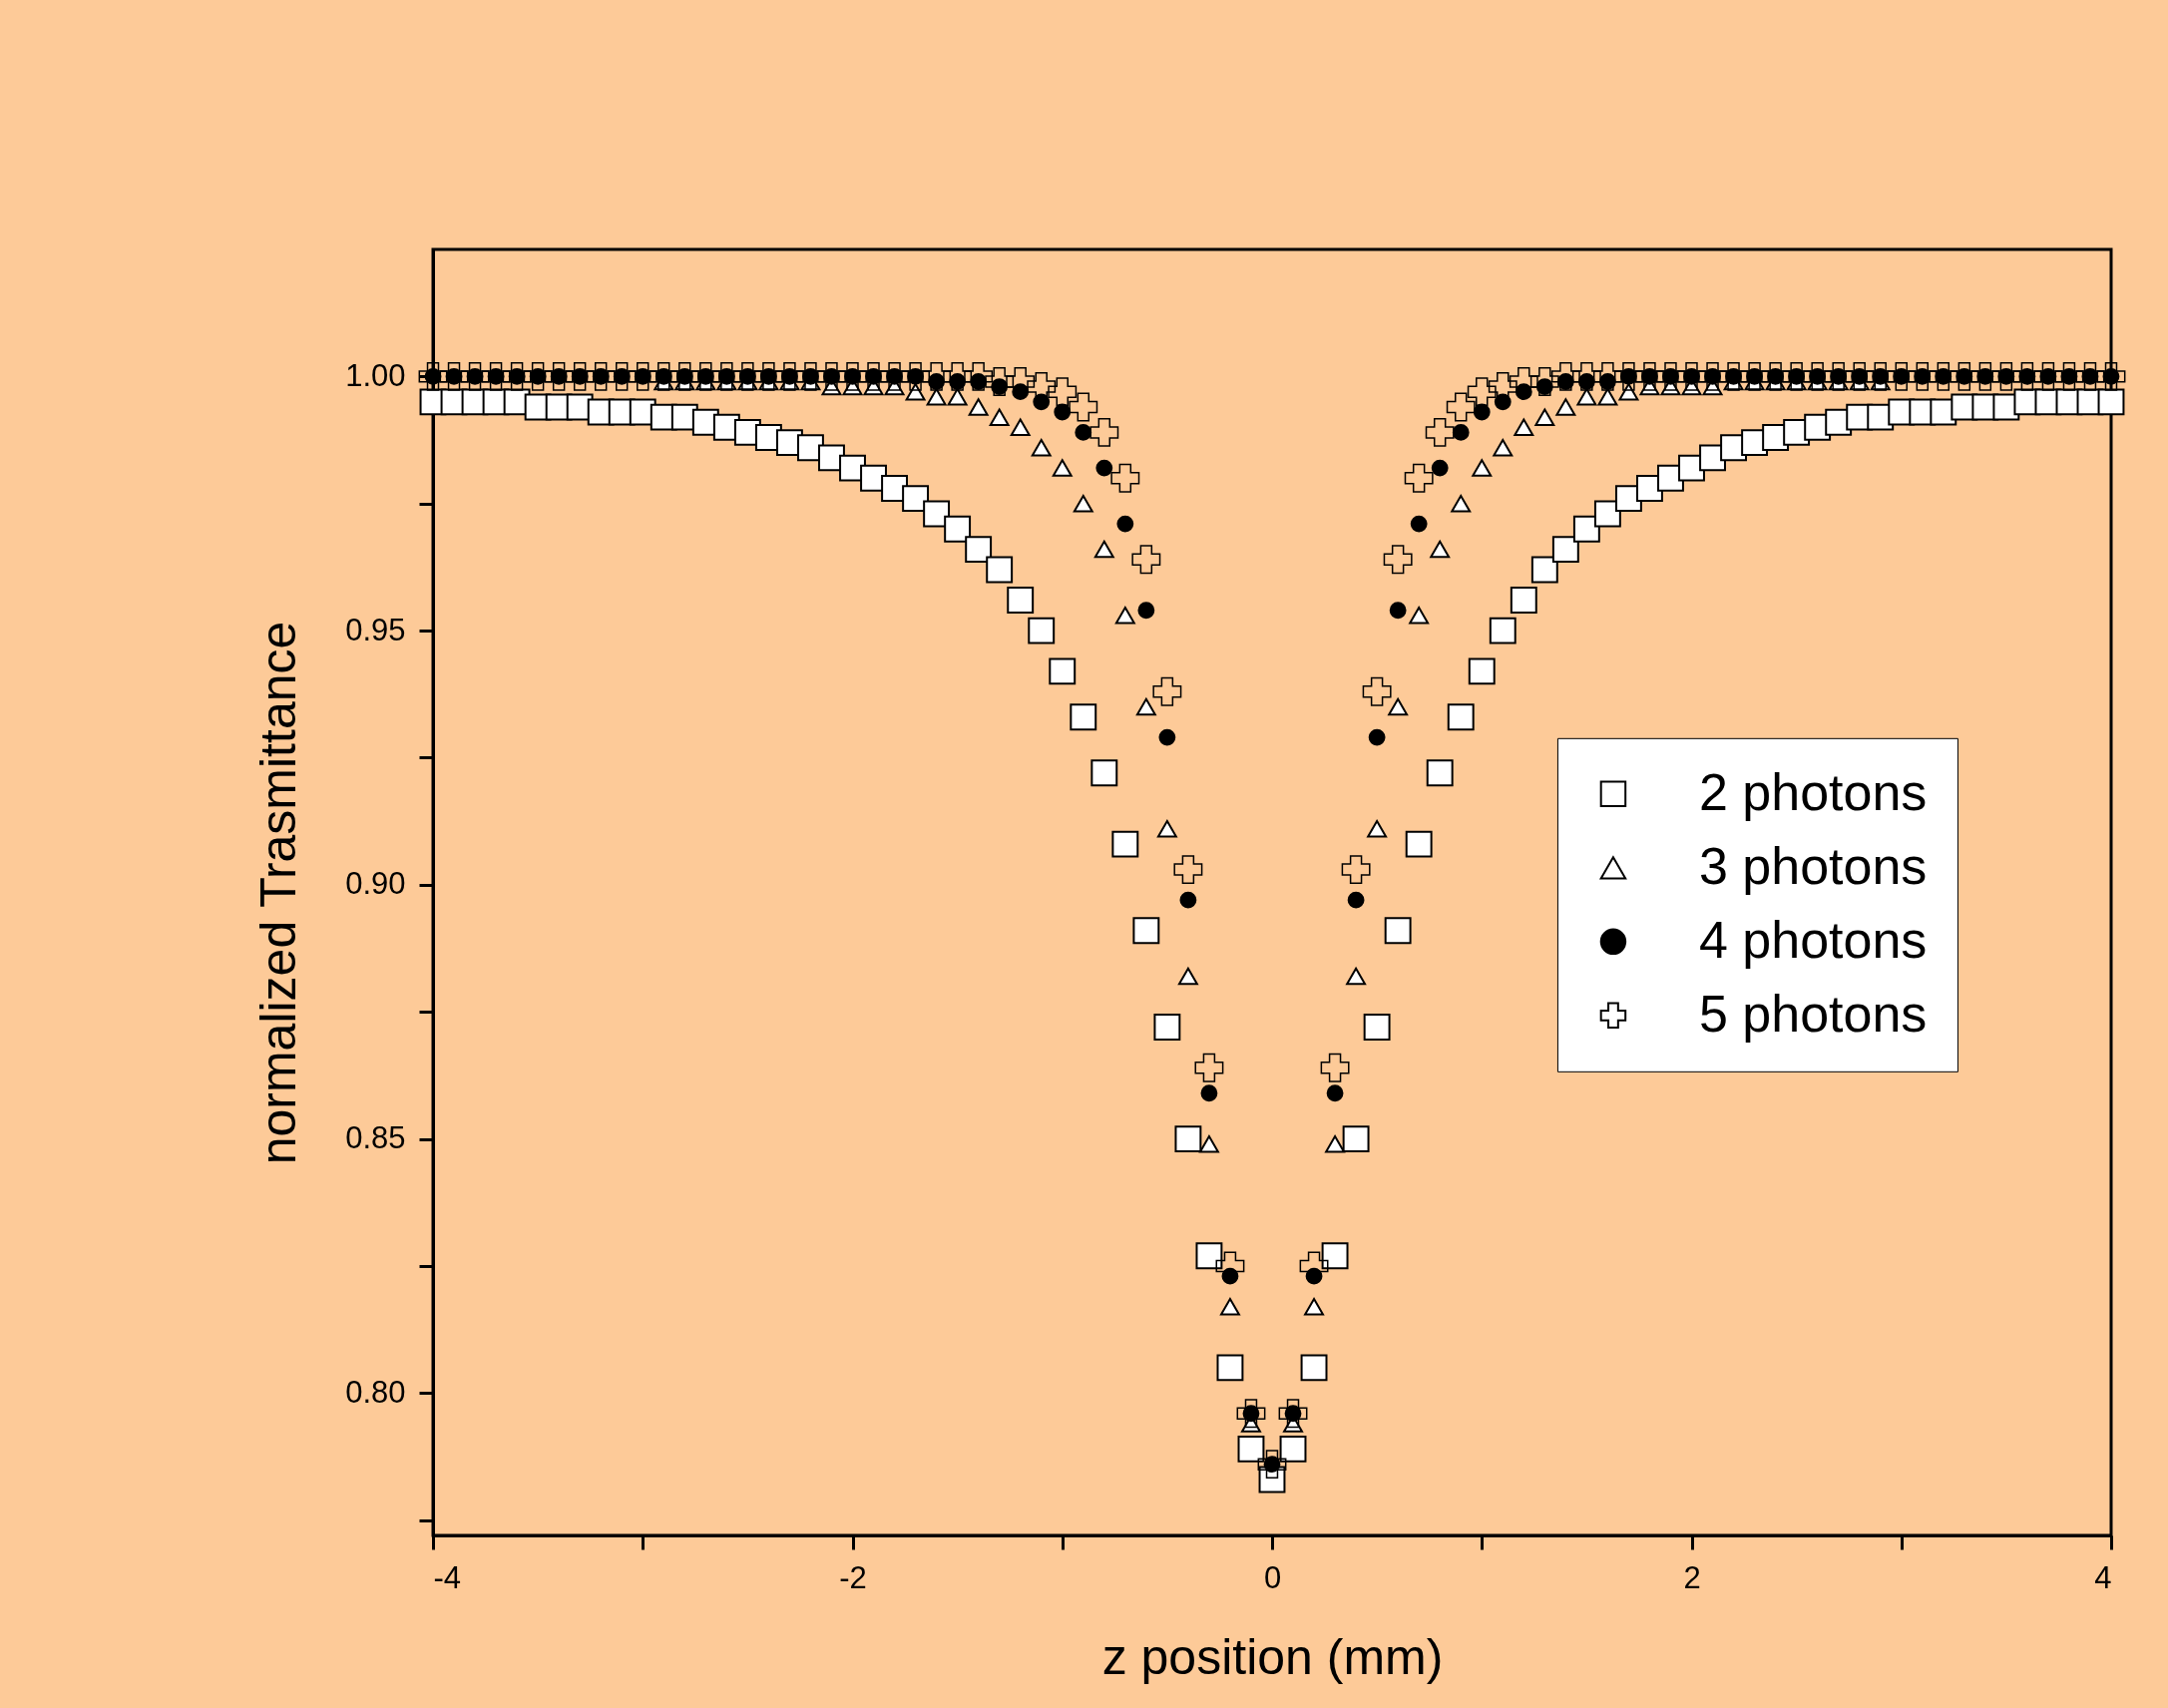 This screenshot has height=1708, width=2168. What do you see at coordinates (1813, 939) in the screenshot?
I see `legend-label: 4 photons` at bounding box center [1813, 939].